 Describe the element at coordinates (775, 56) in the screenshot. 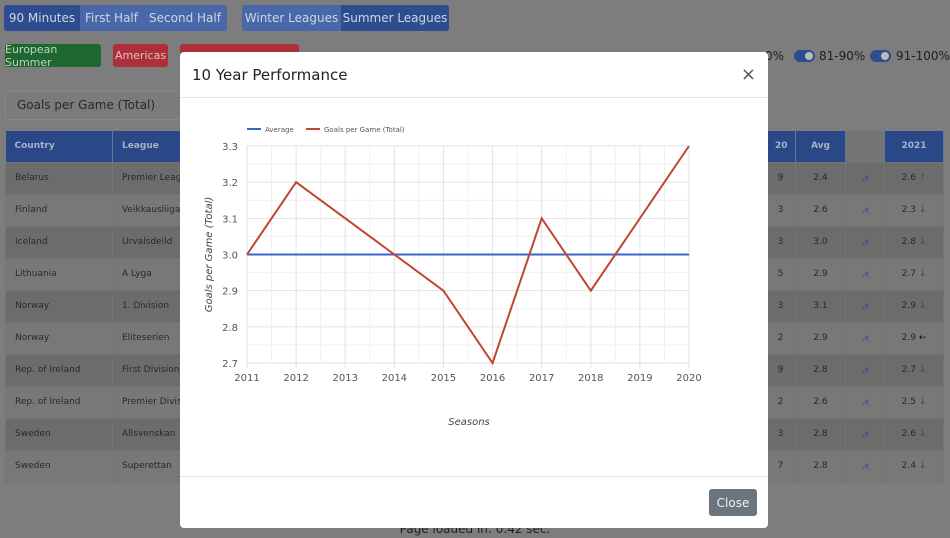

I see `toggle-label-partial: 0%` at that location.